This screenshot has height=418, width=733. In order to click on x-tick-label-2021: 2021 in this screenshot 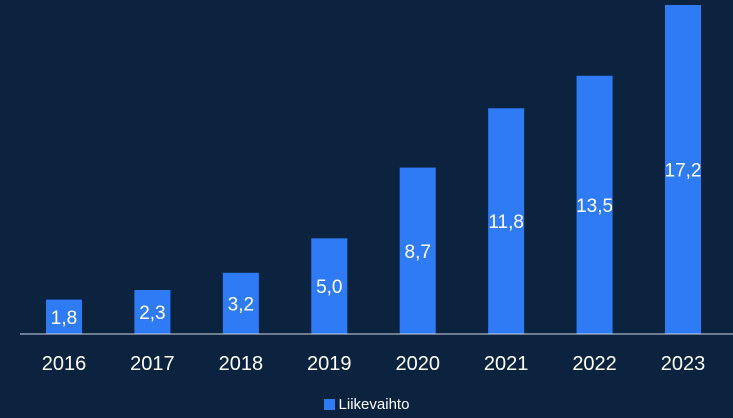, I will do `click(506, 364)`.